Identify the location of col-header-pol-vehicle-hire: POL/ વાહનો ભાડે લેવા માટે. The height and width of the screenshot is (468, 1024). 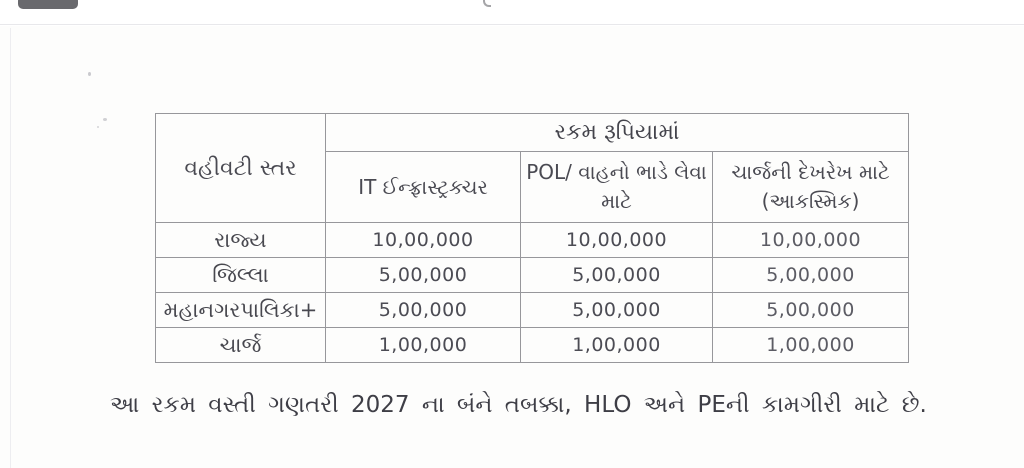
(616, 187).